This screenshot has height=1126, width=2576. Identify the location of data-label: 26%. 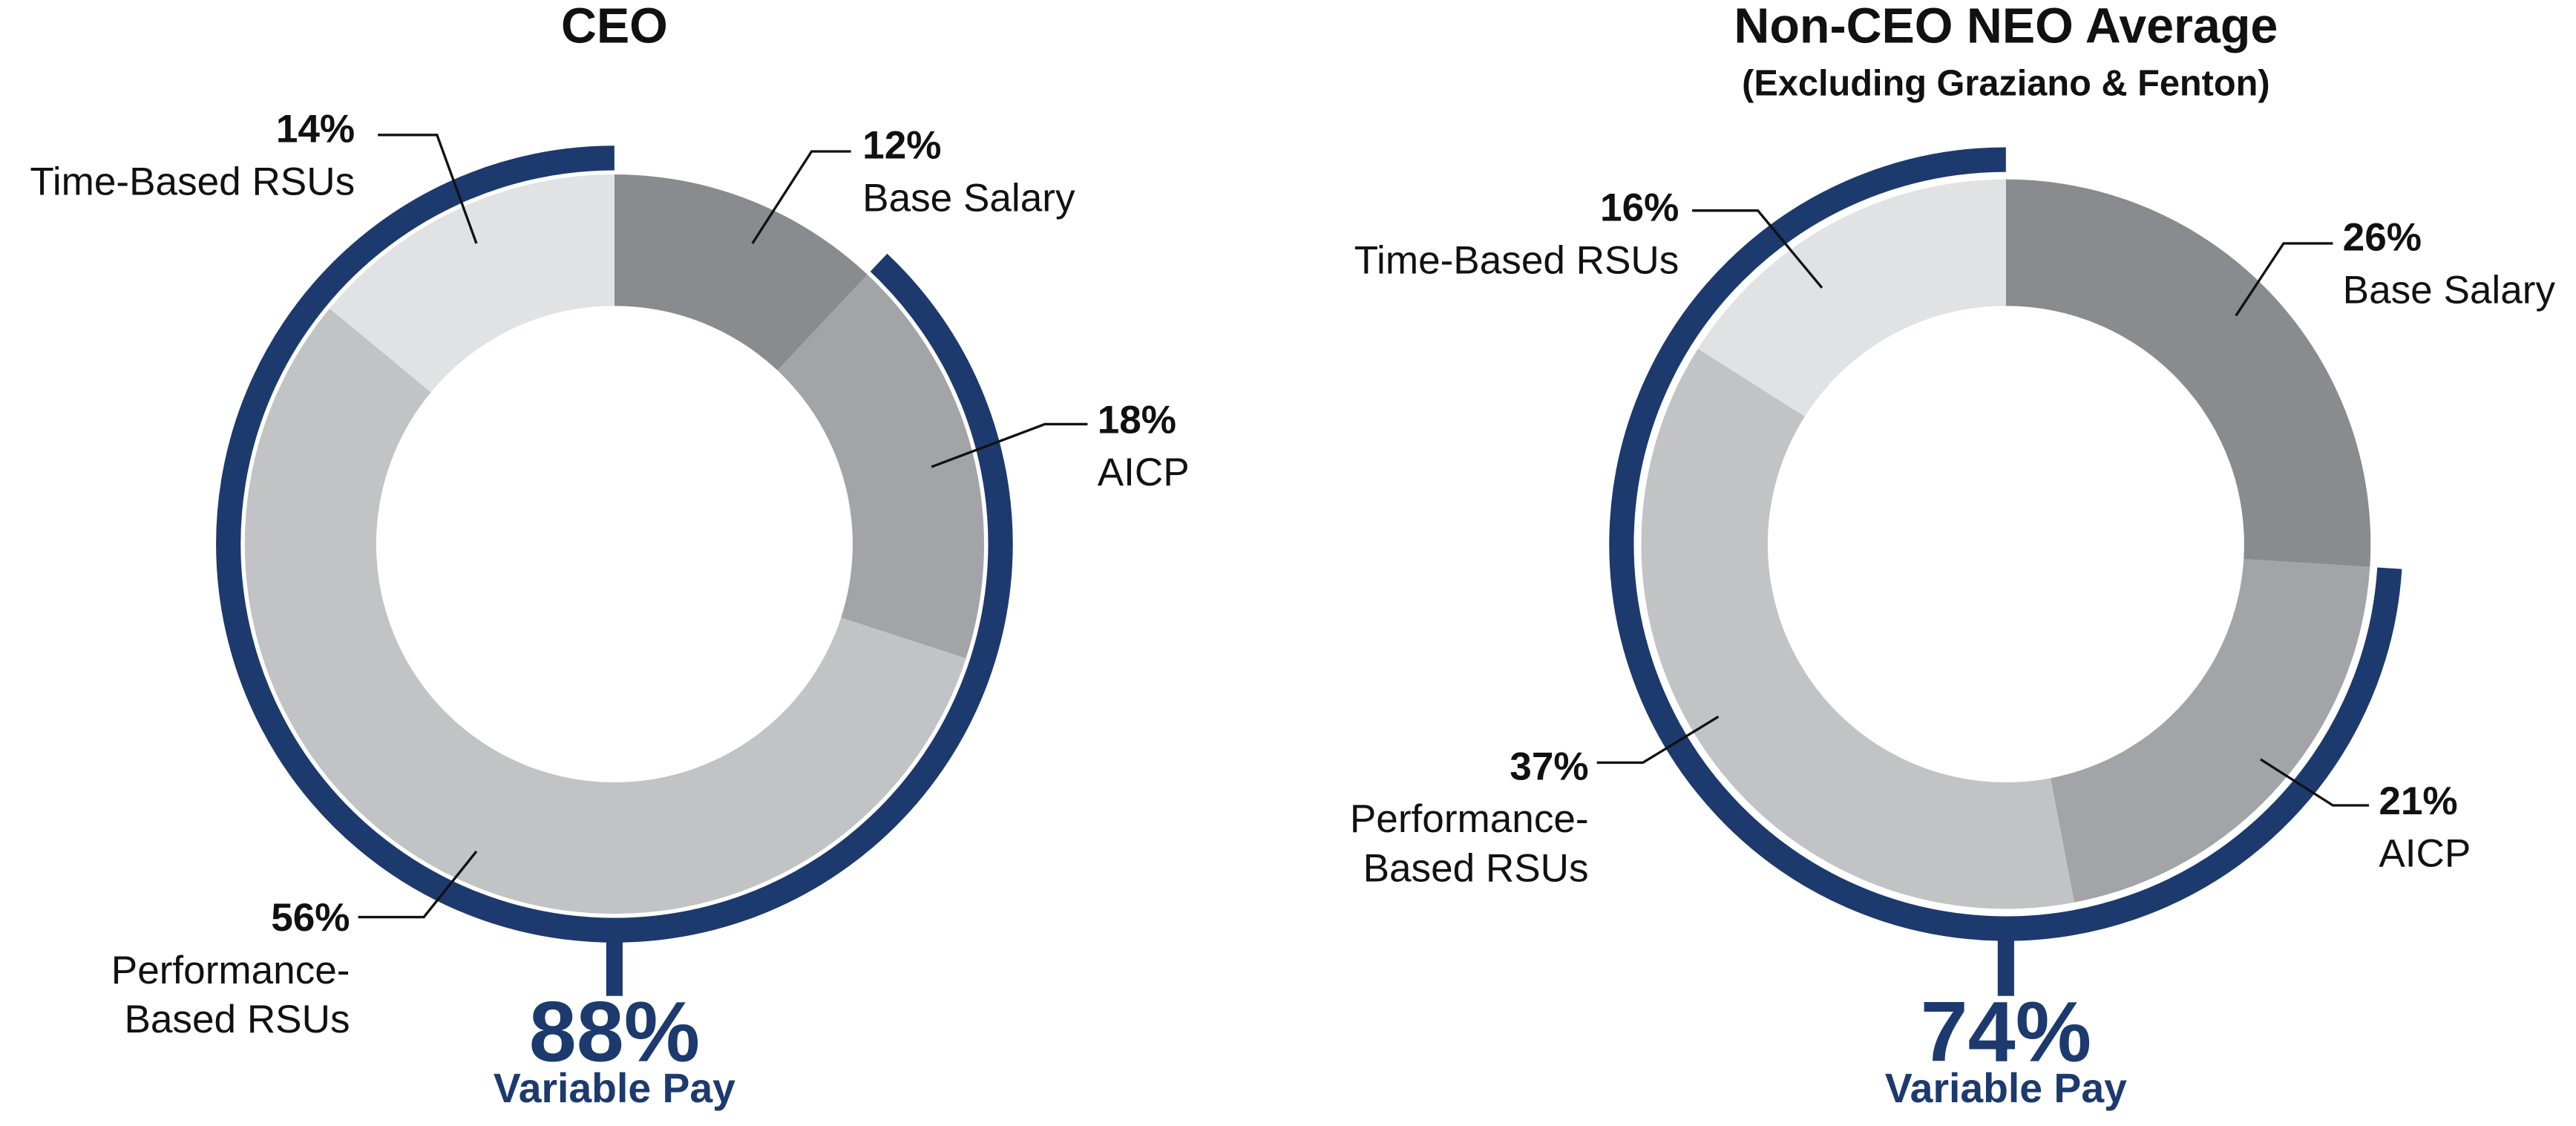
(2382, 238).